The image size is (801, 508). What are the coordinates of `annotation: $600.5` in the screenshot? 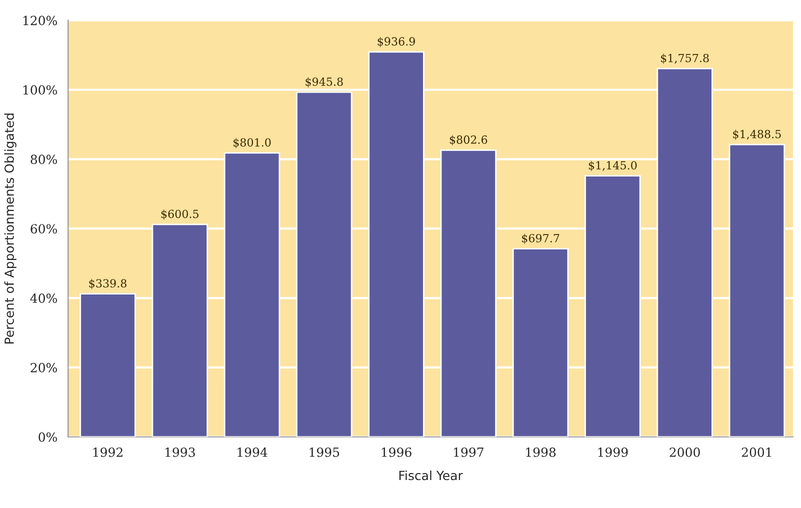 It's located at (179, 215).